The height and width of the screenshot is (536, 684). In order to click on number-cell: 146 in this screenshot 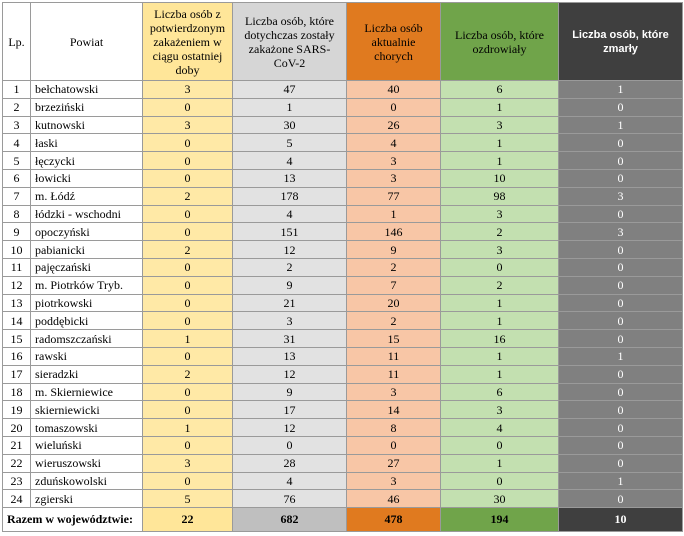, I will do `click(393, 232)`.